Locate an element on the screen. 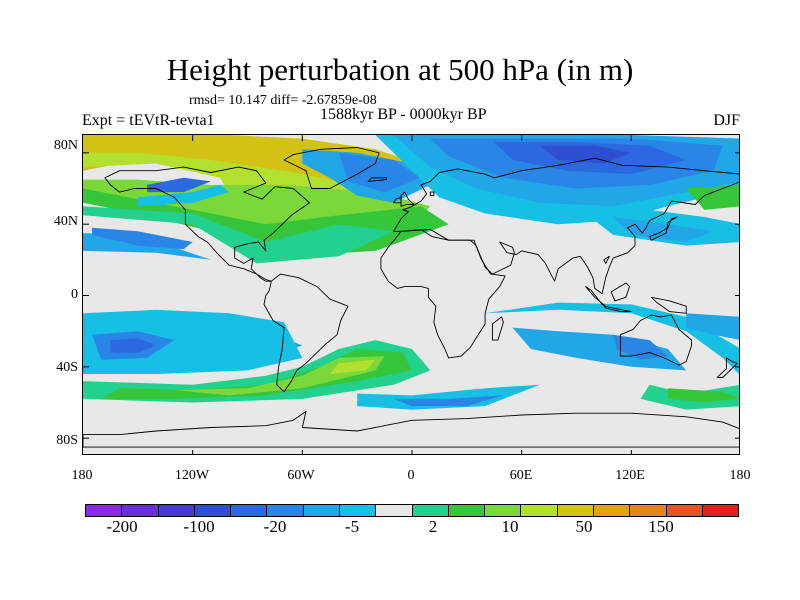  colorbar-label: 10 is located at coordinates (510, 526).